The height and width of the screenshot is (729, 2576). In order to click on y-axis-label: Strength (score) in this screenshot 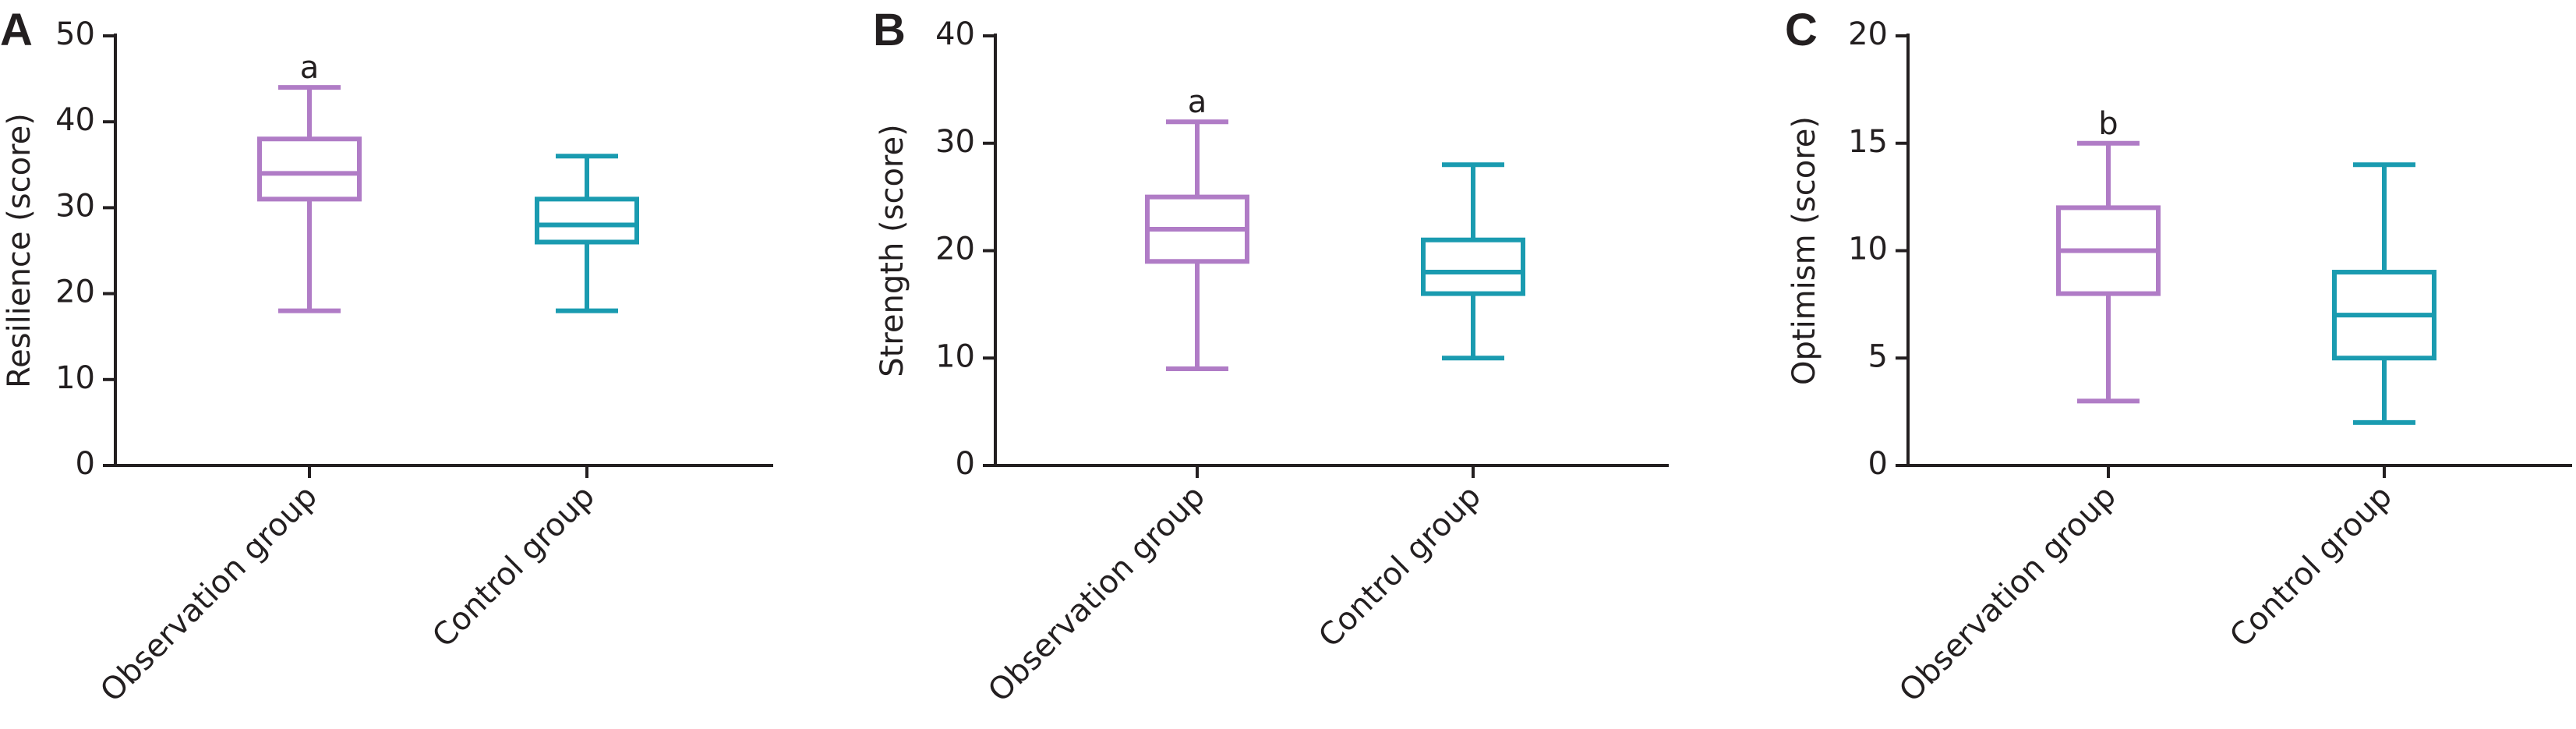, I will do `click(892, 250)`.